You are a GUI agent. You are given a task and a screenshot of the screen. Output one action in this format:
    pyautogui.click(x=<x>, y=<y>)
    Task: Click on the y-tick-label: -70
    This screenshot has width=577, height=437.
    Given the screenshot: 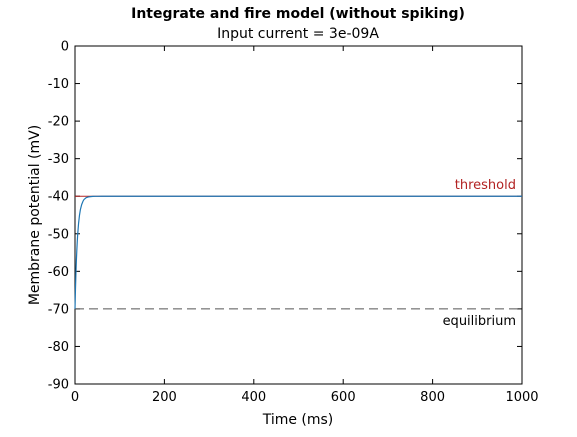 What is the action you would take?
    pyautogui.click(x=58, y=309)
    